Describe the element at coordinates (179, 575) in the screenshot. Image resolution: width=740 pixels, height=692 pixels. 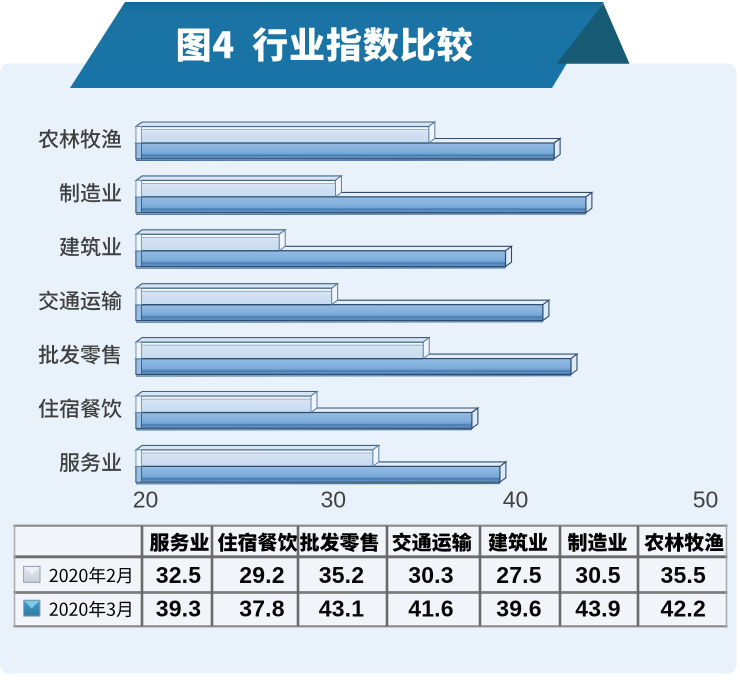
I see `svg-text: 32.5` at that location.